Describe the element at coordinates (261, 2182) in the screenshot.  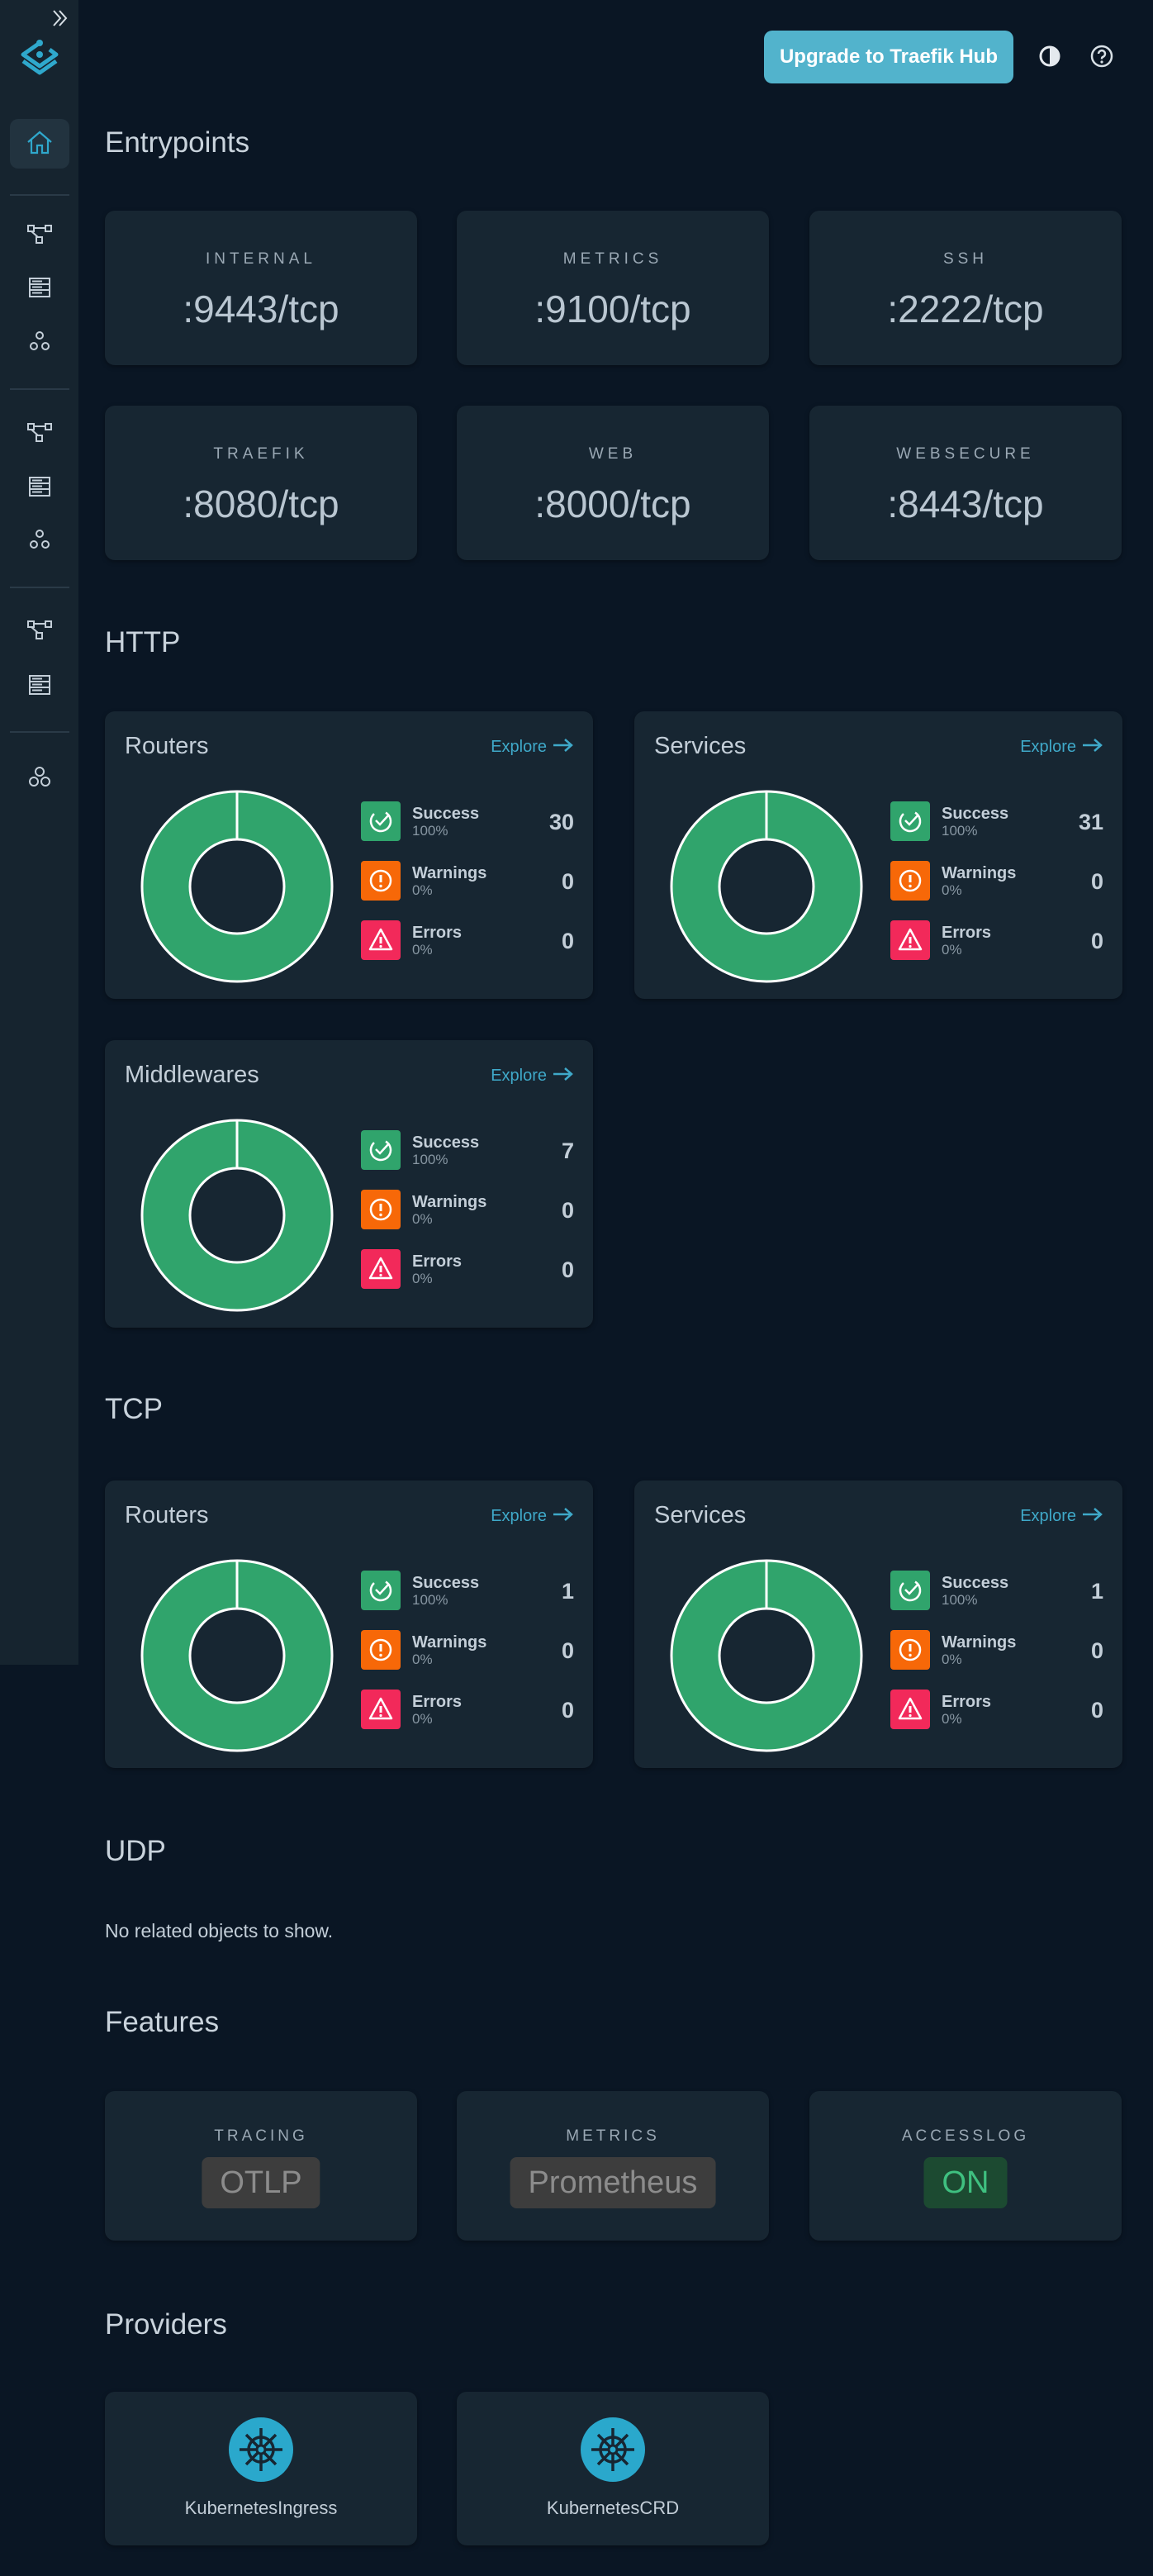
I see `feature-value-badge: OTLP` at that location.